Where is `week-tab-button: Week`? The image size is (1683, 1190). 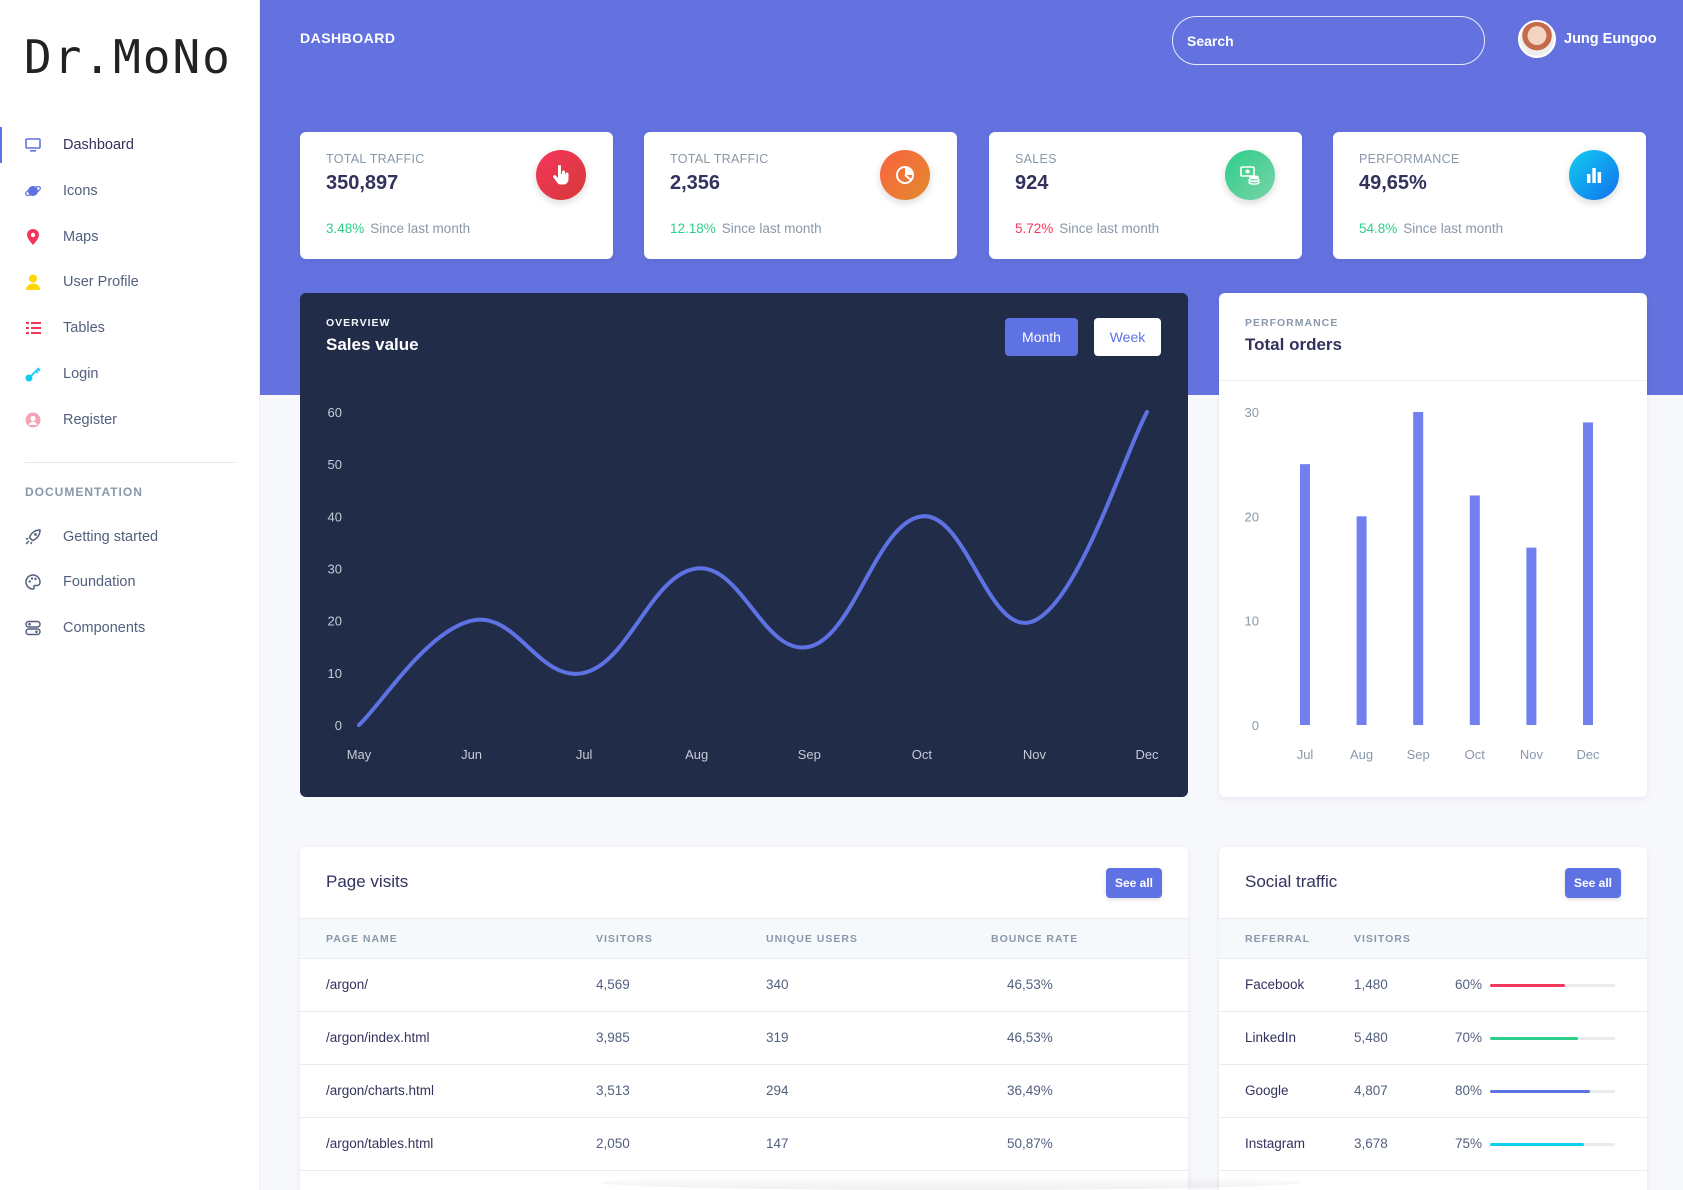 week-tab-button: Week is located at coordinates (1127, 337).